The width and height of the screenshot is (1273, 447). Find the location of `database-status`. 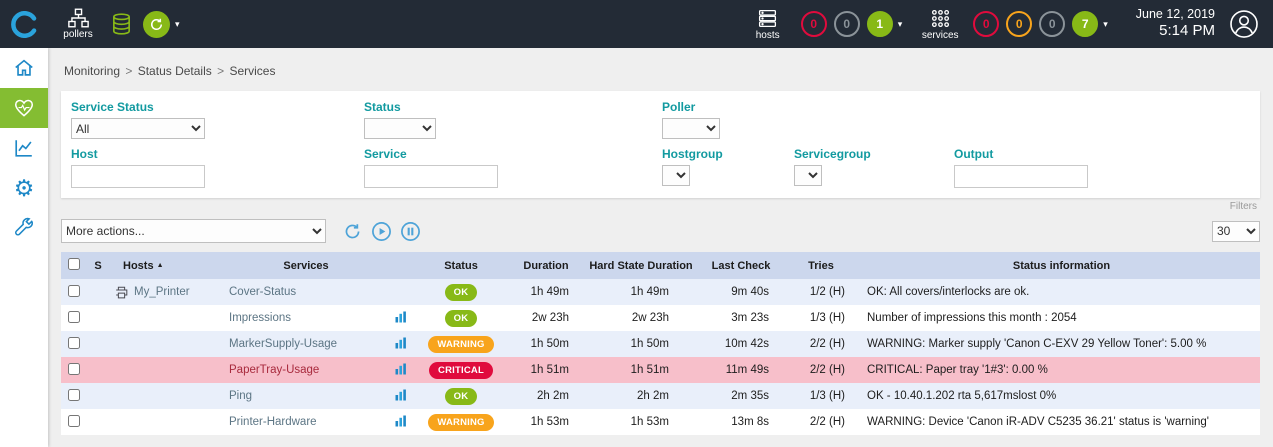

database-status is located at coordinates (121, 24).